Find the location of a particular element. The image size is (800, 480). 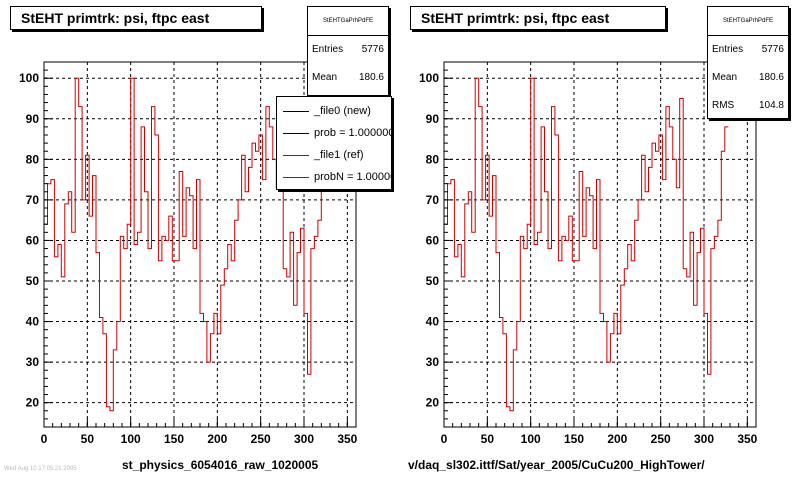

legend-label: _file1 (ref) is located at coordinates (339, 155).